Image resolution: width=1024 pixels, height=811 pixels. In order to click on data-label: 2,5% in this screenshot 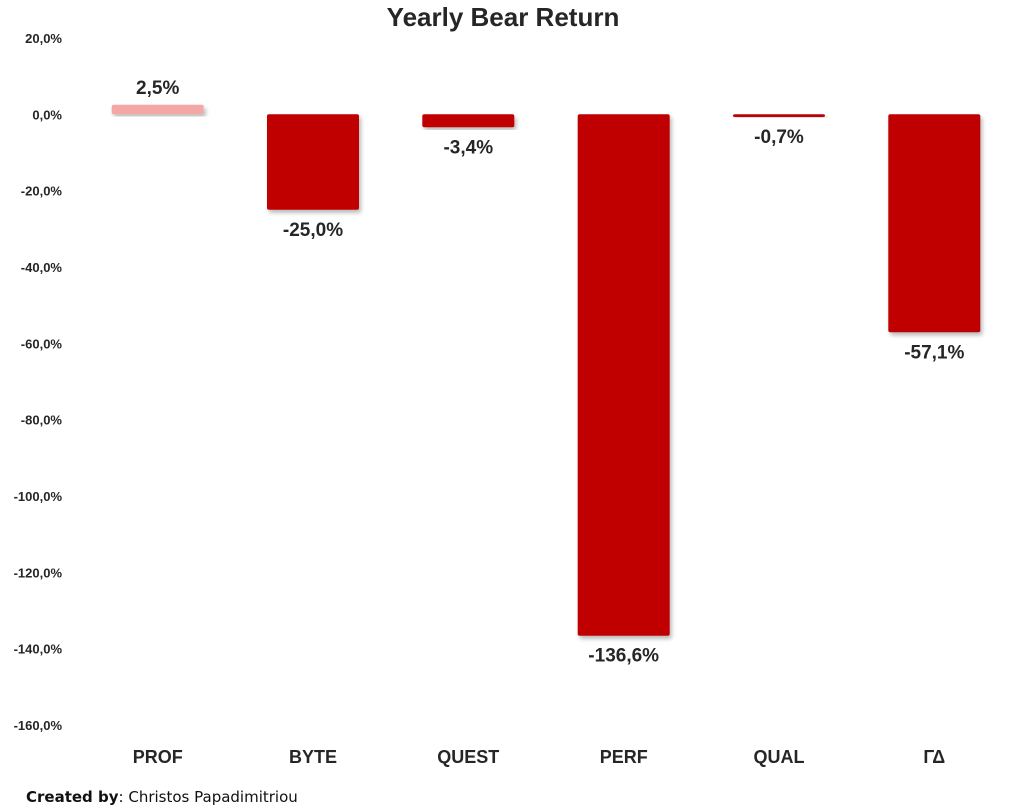, I will do `click(157, 88)`.